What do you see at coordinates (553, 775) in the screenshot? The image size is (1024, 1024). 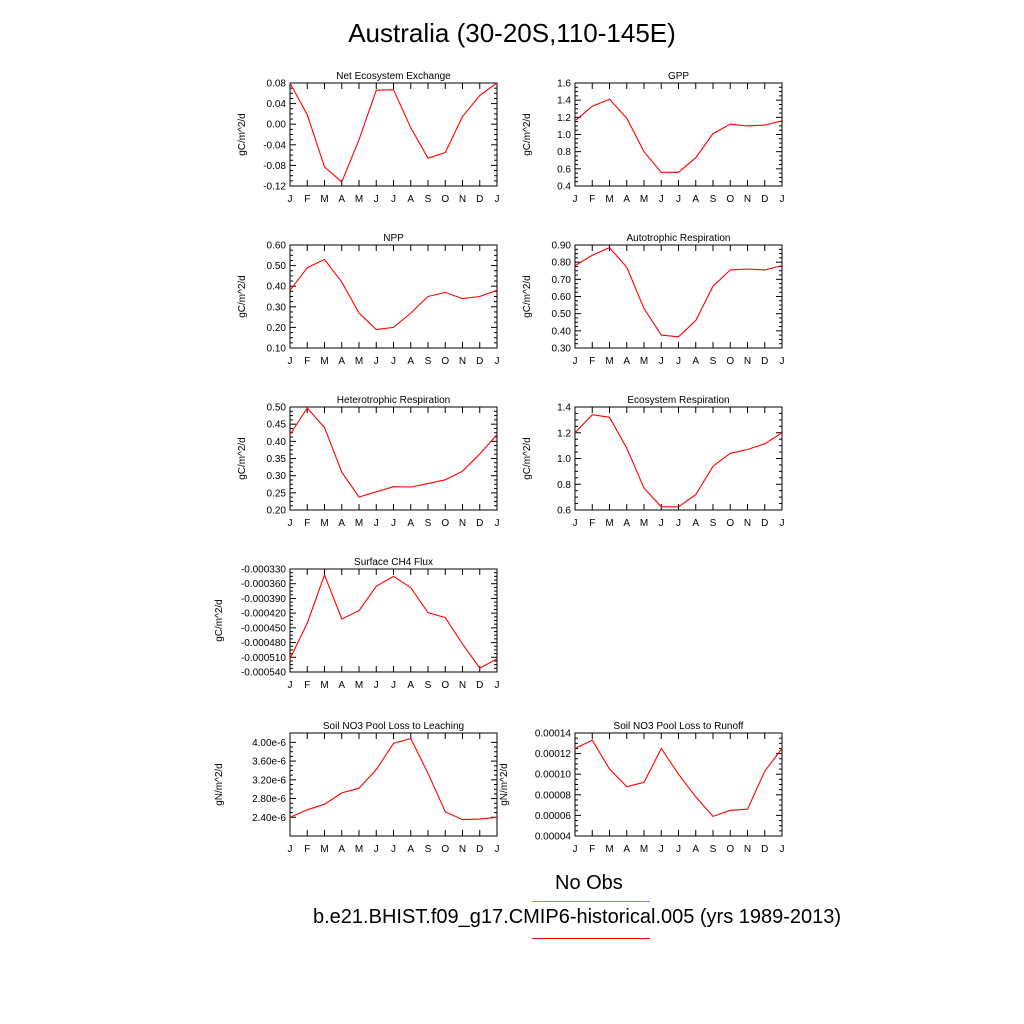 I see `y-tick-label: 0.00010` at bounding box center [553, 775].